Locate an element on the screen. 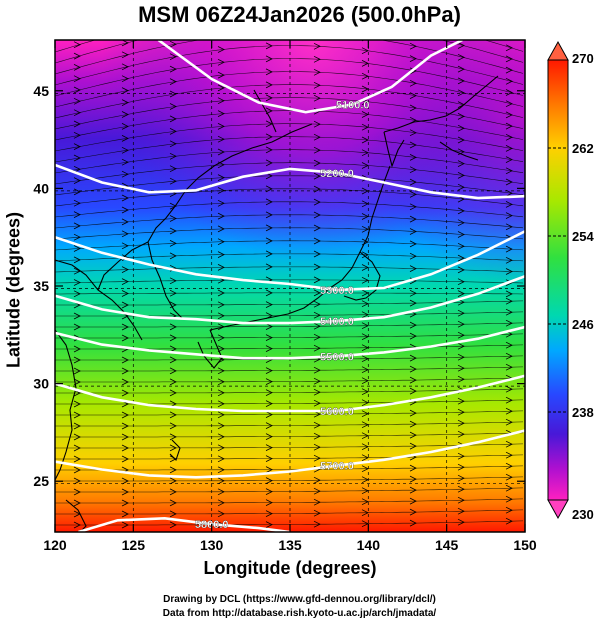 This screenshot has height=625, width=599. x-tick-label: 145 is located at coordinates (447, 545).